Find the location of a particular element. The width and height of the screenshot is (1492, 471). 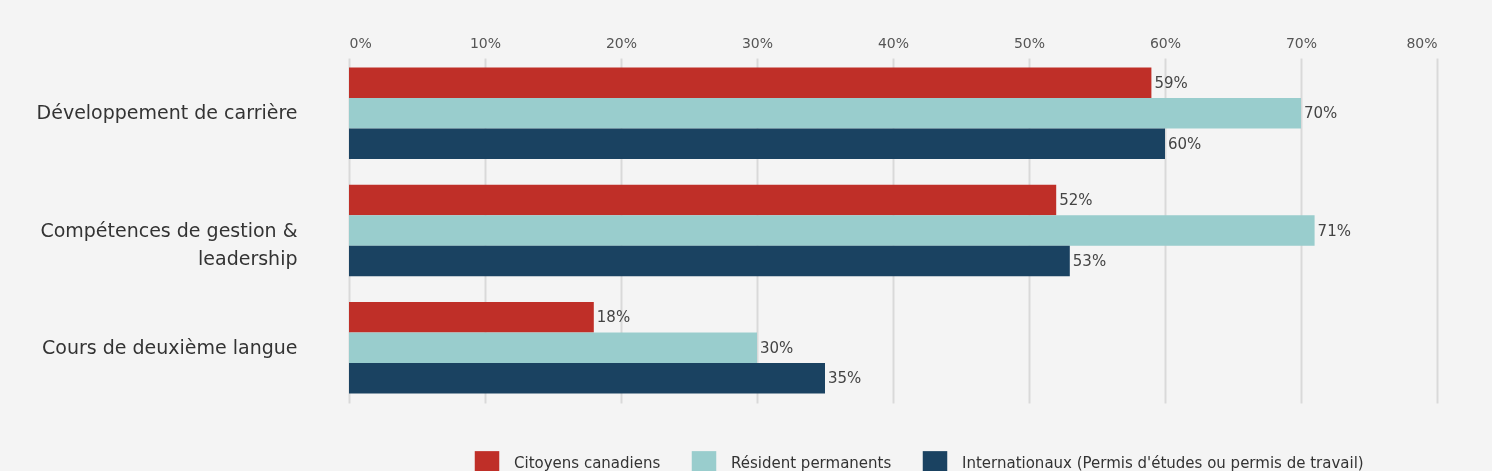

x-tick-label: 20% is located at coordinates (621, 42).